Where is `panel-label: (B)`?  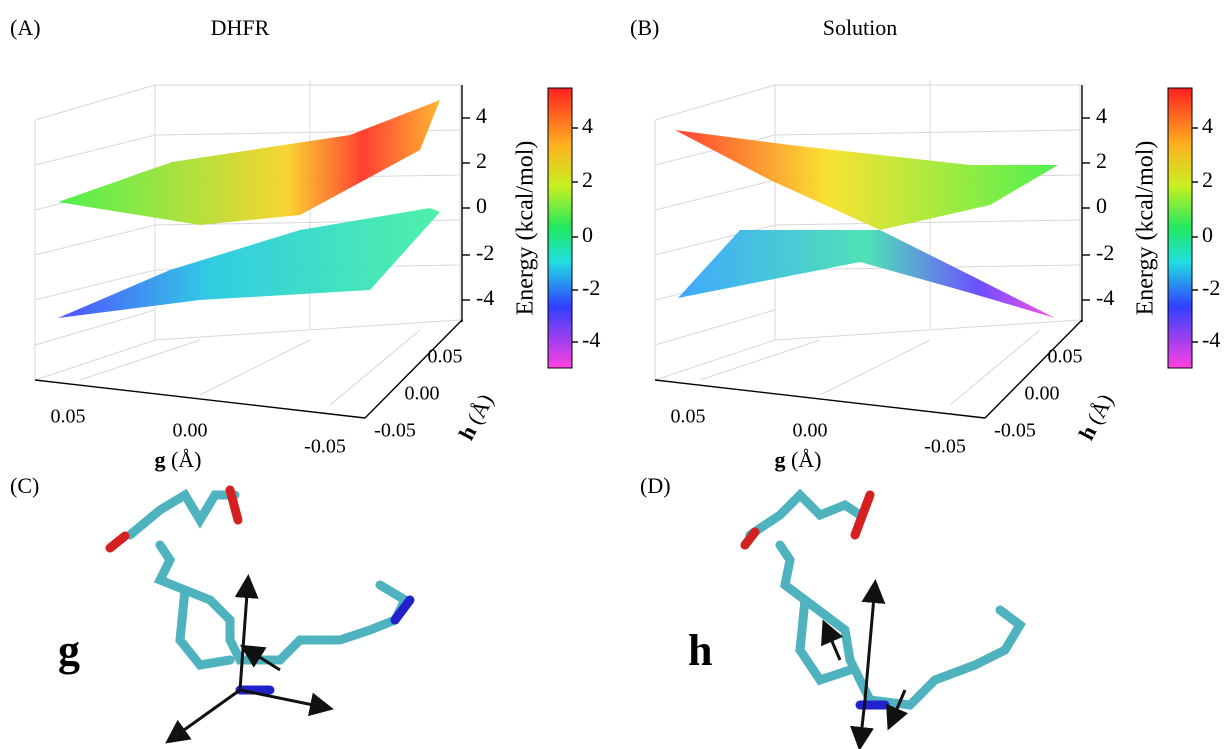 panel-label: (B) is located at coordinates (644, 27).